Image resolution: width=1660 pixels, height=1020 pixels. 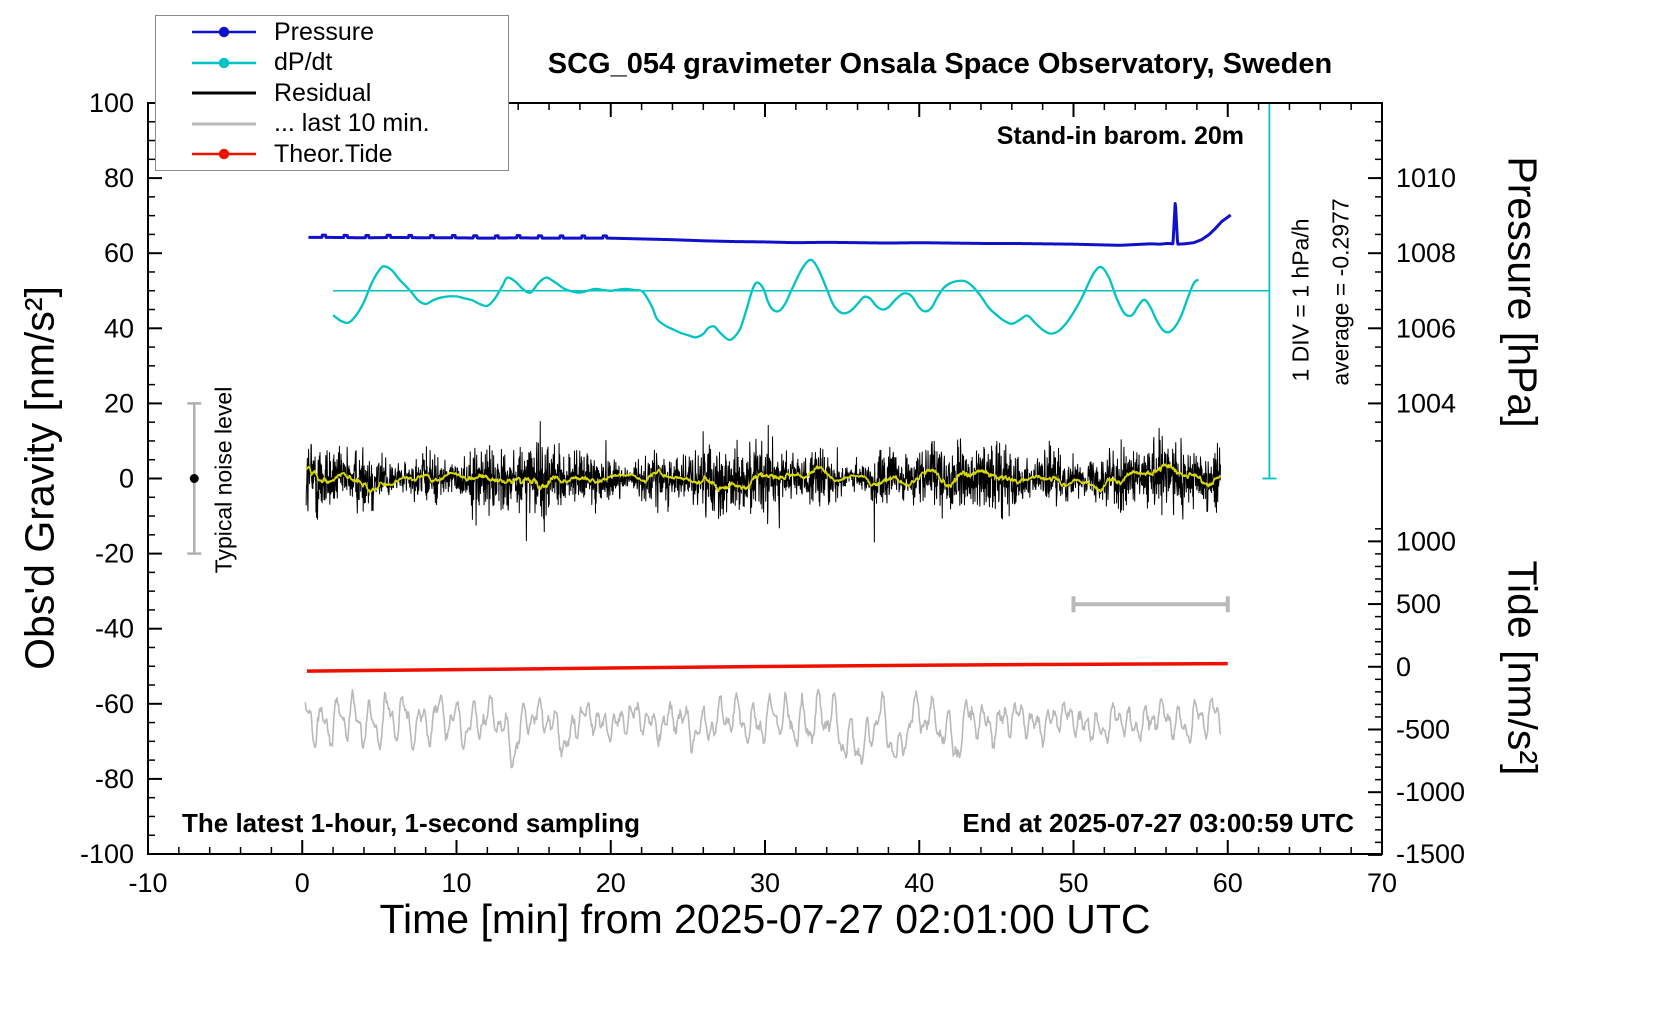 I want to click on pressure-tick-label: 1010, so click(x=1426, y=178).